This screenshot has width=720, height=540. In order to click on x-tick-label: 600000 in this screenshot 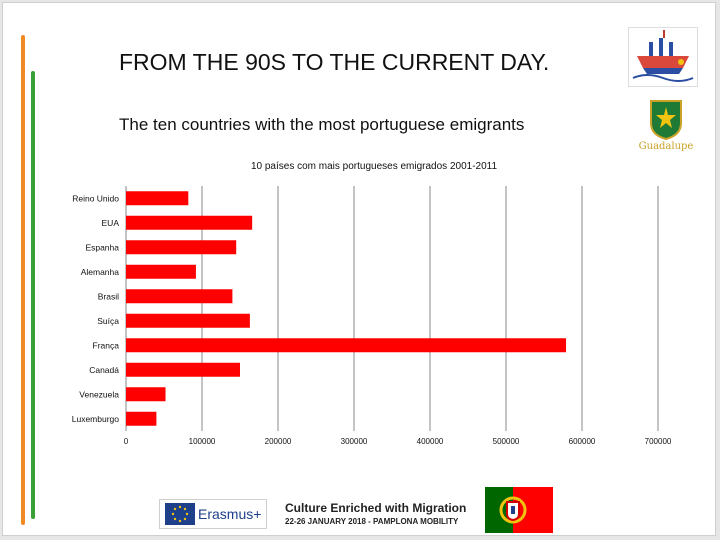, I will do `click(582, 441)`.